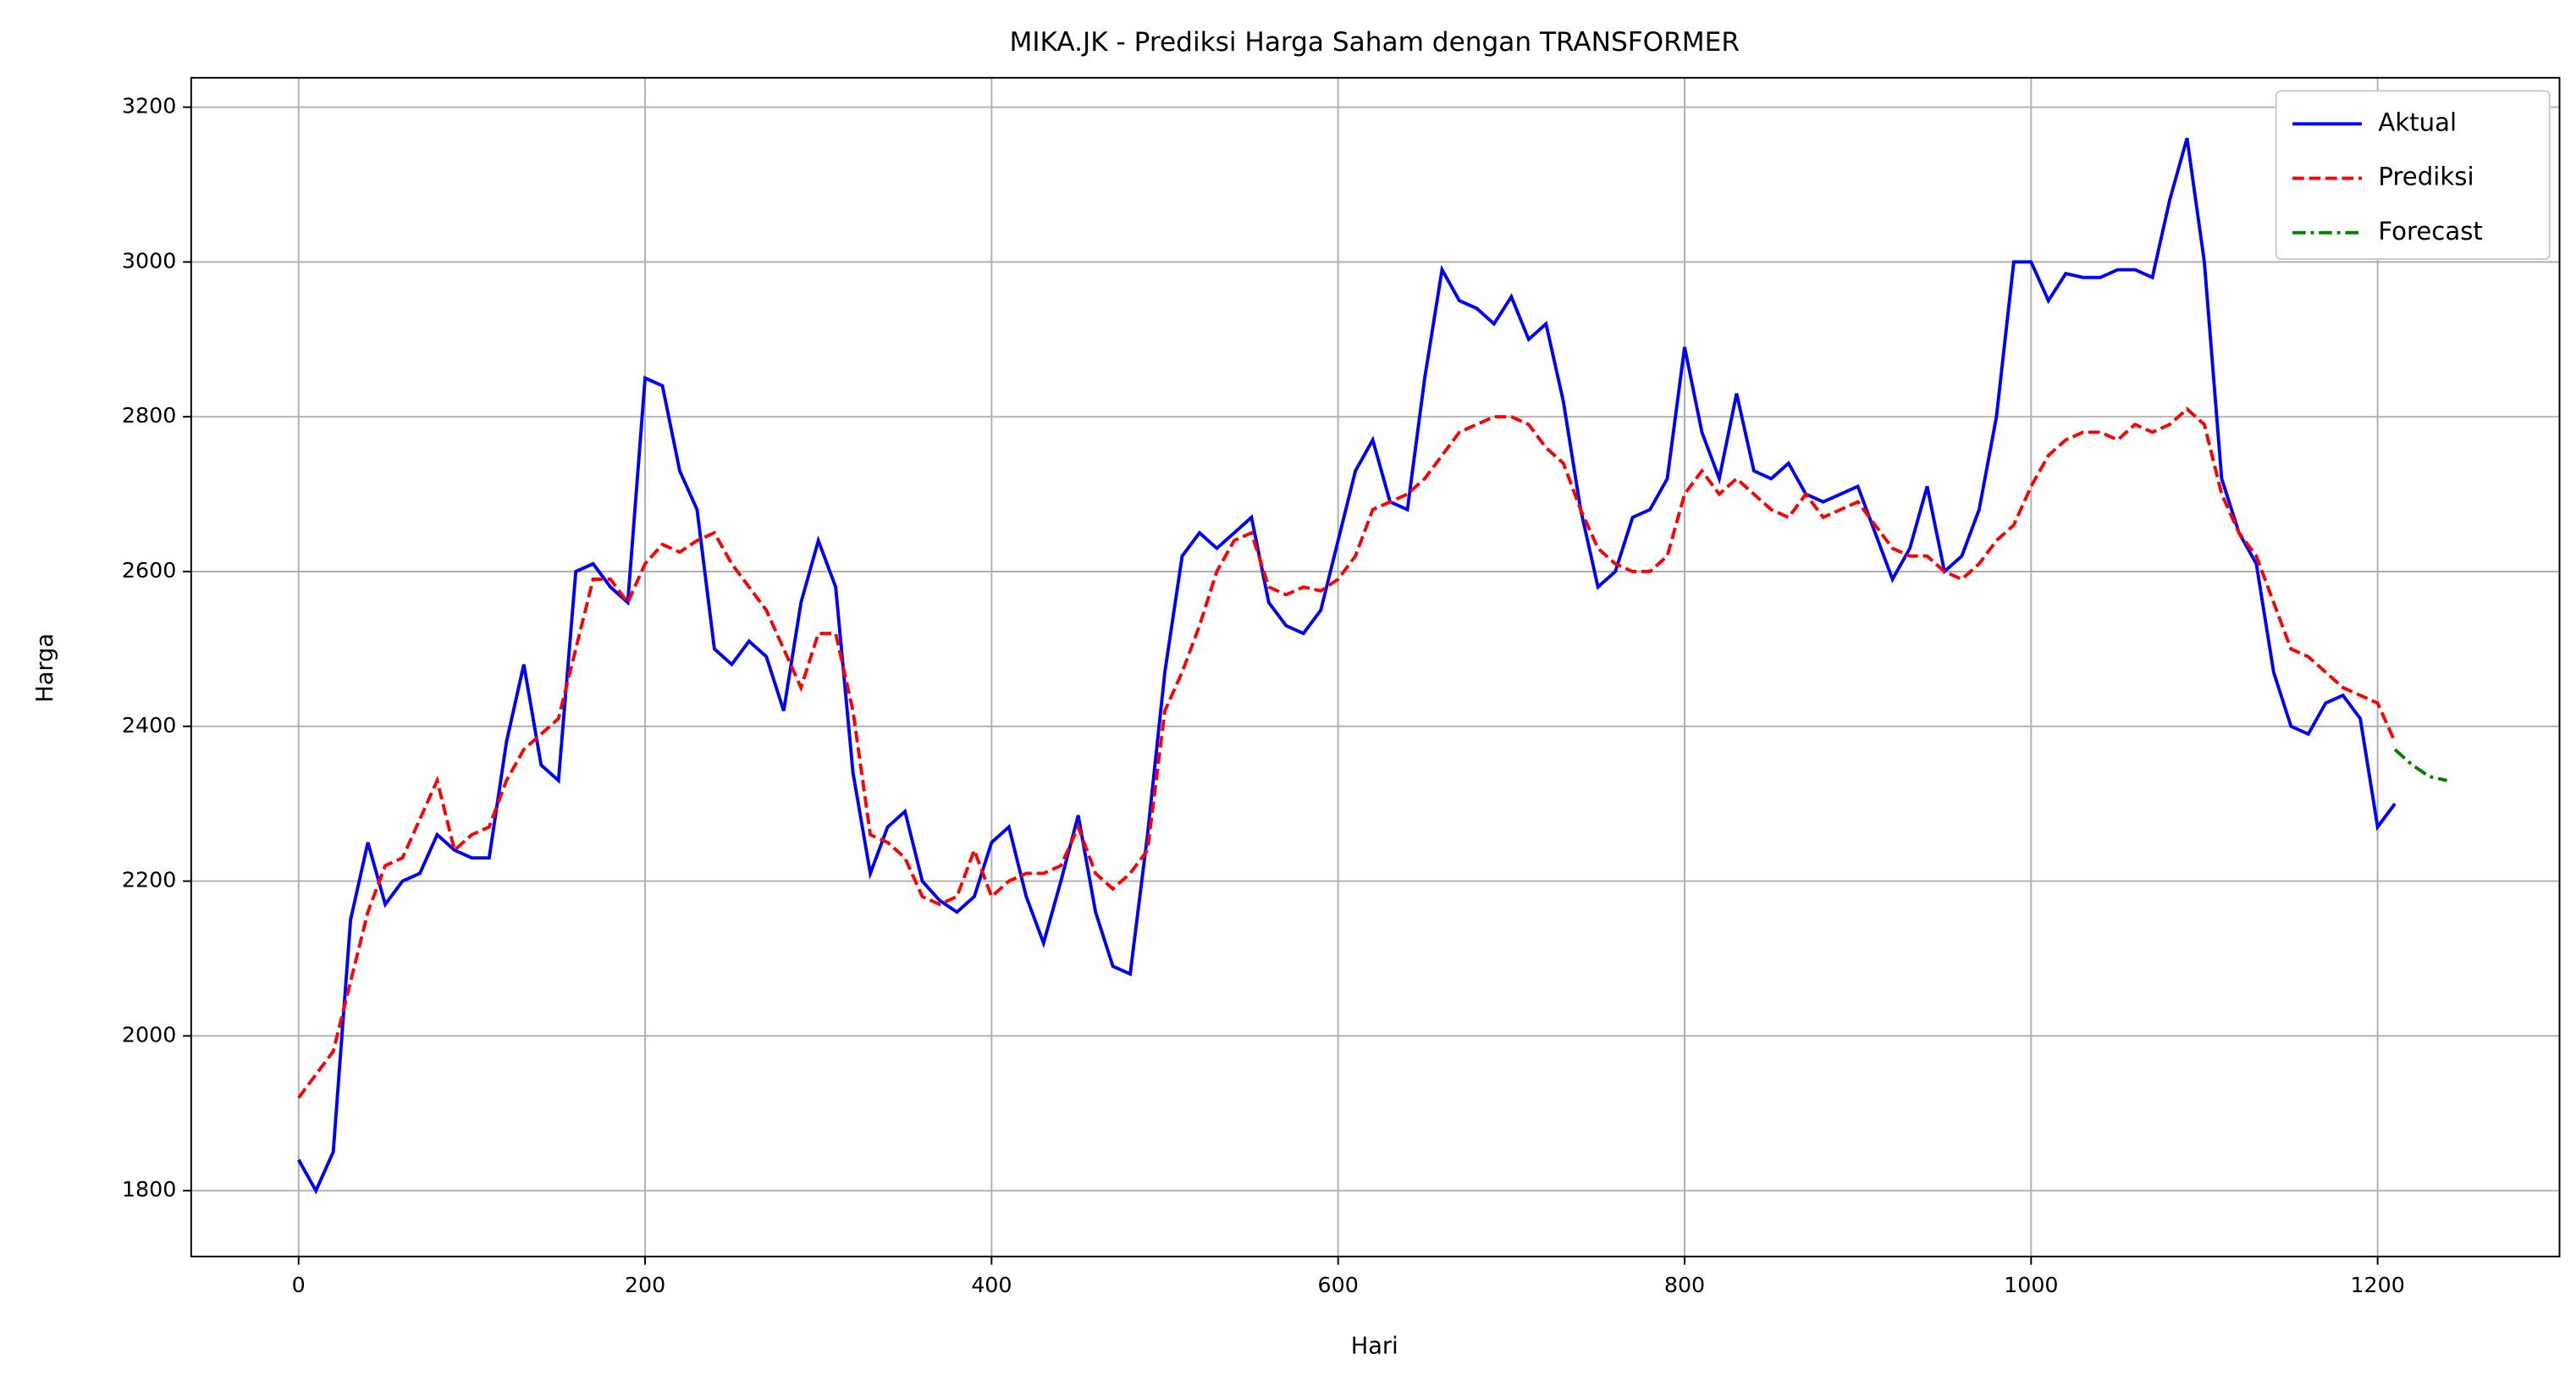  Describe the element at coordinates (149, 1189) in the screenshot. I see `y-tick-label: 1800` at that location.